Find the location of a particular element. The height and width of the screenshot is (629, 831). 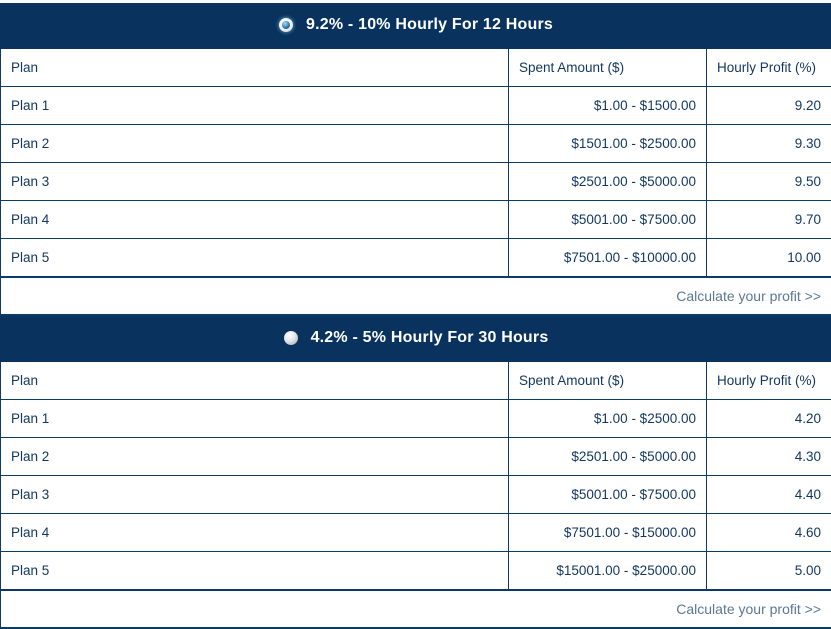

spent-amount-cell: $7501.00 - $15000.00 is located at coordinates (608, 533).